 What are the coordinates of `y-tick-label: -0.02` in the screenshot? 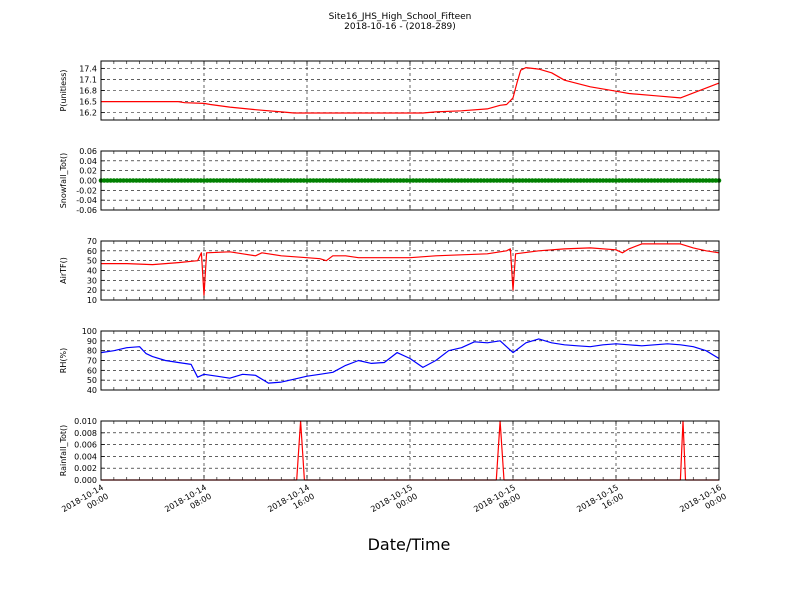 It's located at (86, 190).